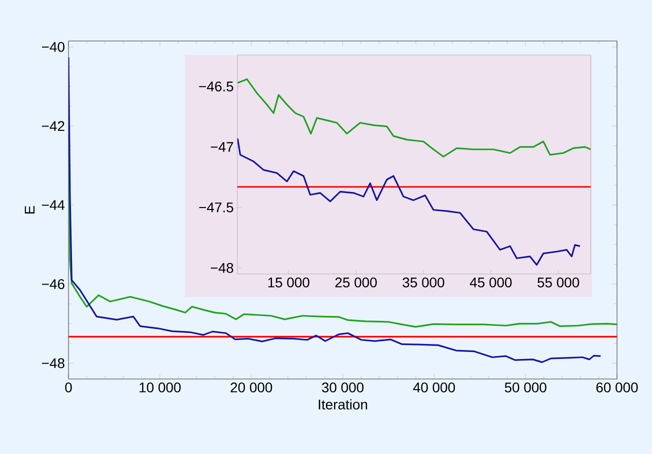 Image resolution: width=652 pixels, height=454 pixels. I want to click on x-axis-title: Iteration, so click(343, 404).